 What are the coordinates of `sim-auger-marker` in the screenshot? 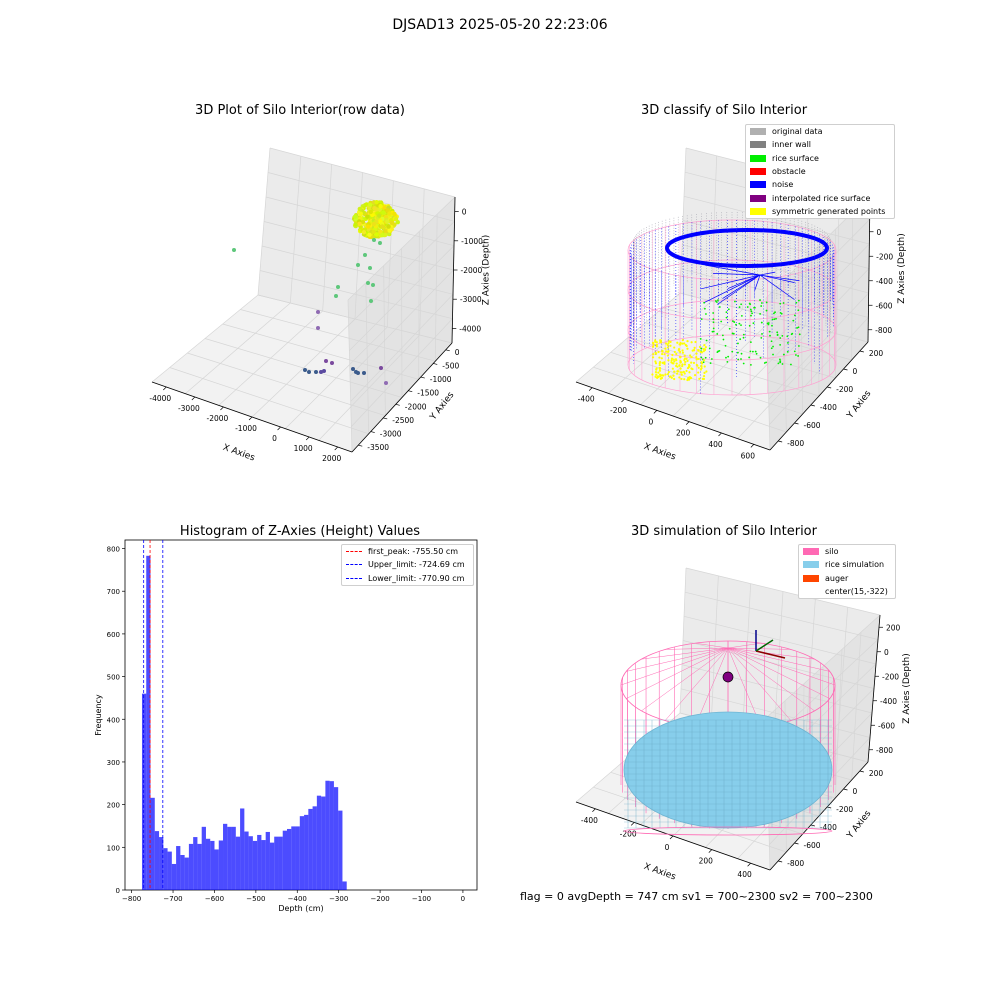 It's located at (728, 677).